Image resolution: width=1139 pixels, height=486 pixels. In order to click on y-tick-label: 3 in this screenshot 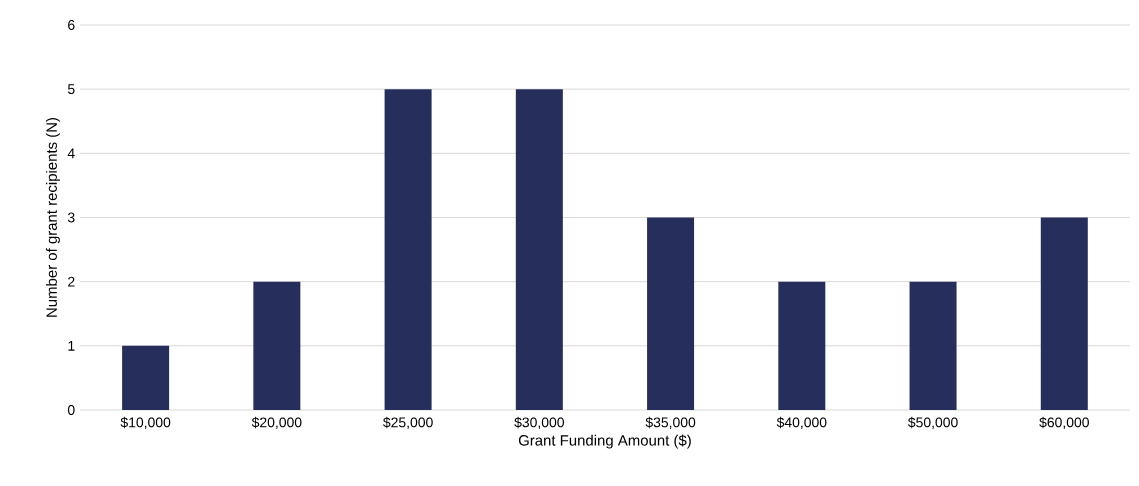, I will do `click(71, 217)`.